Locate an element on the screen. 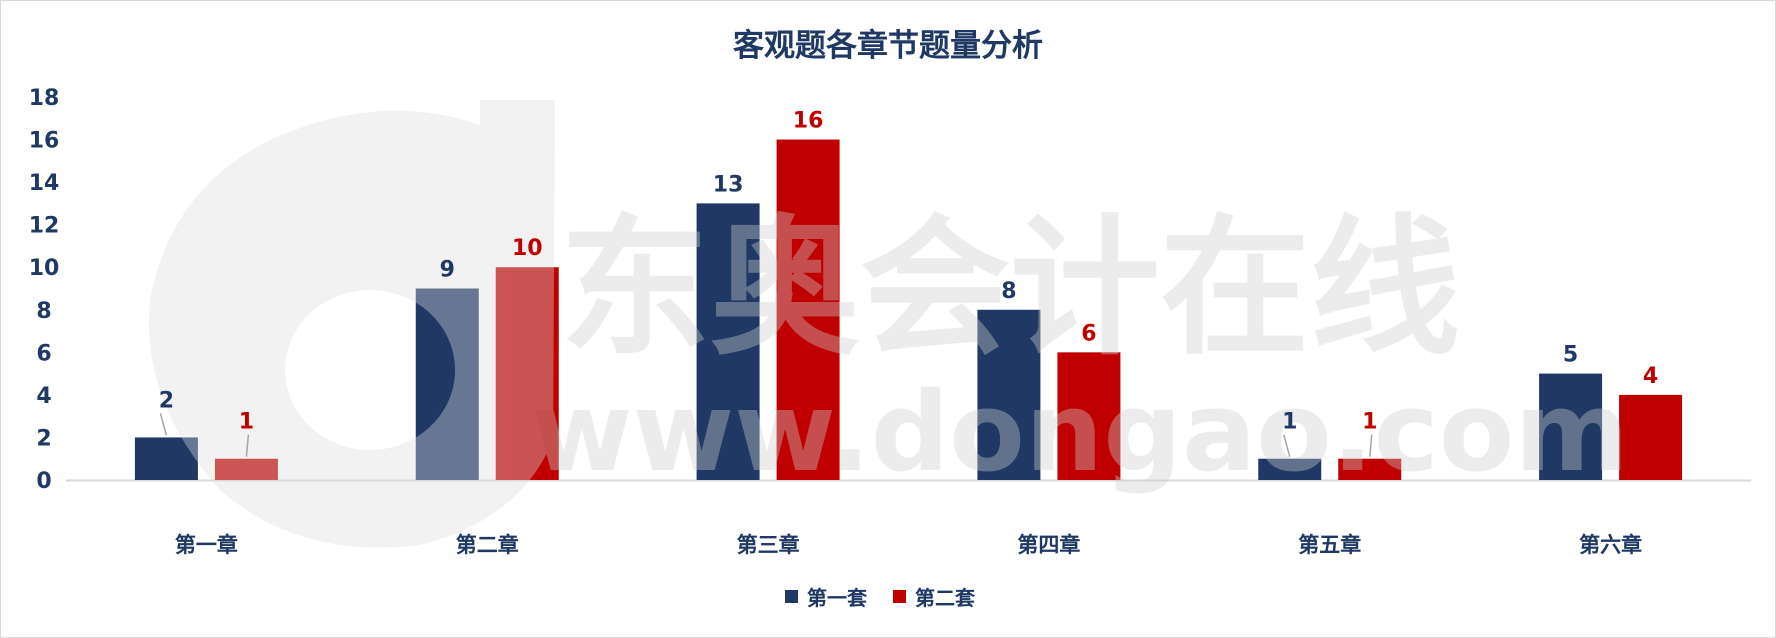  watermark-text-cn: 东奥会计在线 is located at coordinates (1010, 289).